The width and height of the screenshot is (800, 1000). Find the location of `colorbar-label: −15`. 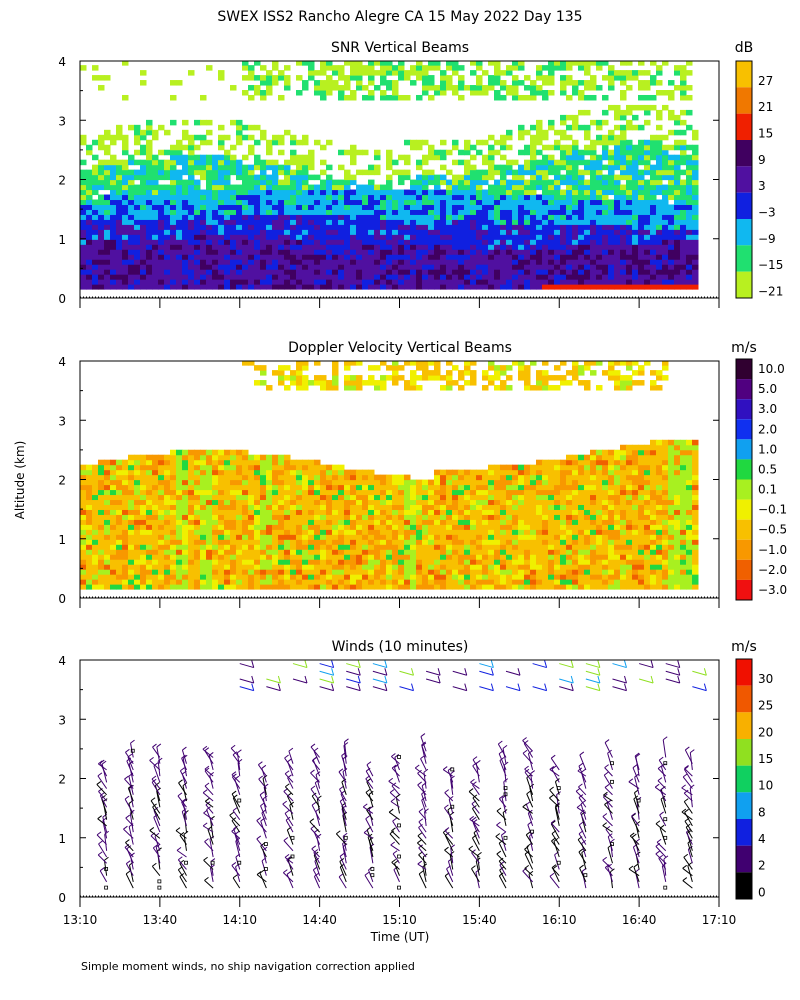

colorbar-label: −15 is located at coordinates (770, 265).